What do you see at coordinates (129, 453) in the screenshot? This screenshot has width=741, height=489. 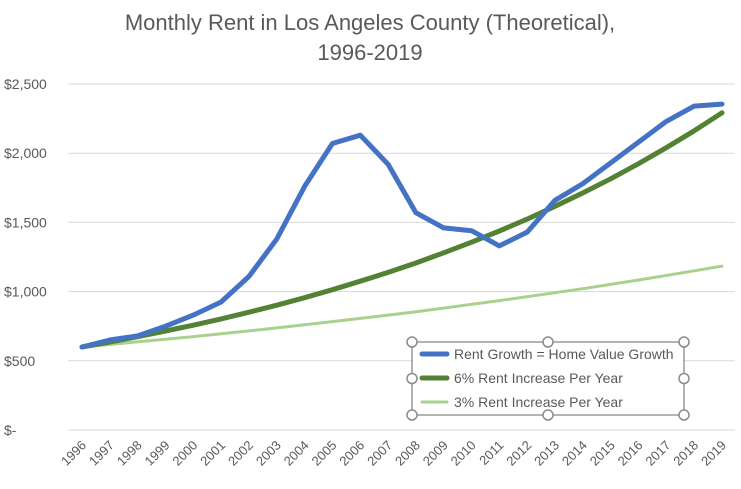 I see `x-tick-label: 1998` at bounding box center [129, 453].